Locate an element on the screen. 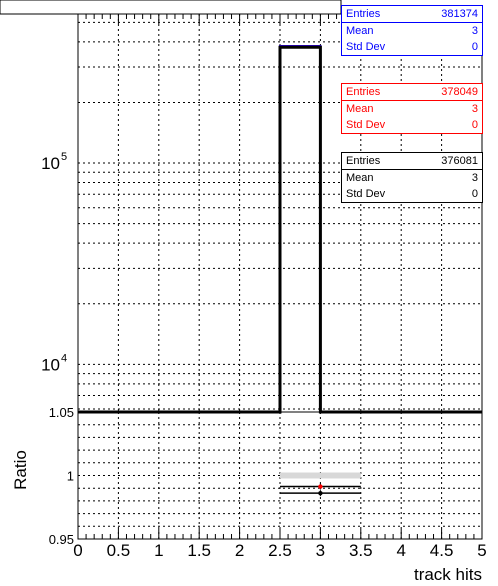 The height and width of the screenshot is (586, 498). title-frame is located at coordinates (171, 7).